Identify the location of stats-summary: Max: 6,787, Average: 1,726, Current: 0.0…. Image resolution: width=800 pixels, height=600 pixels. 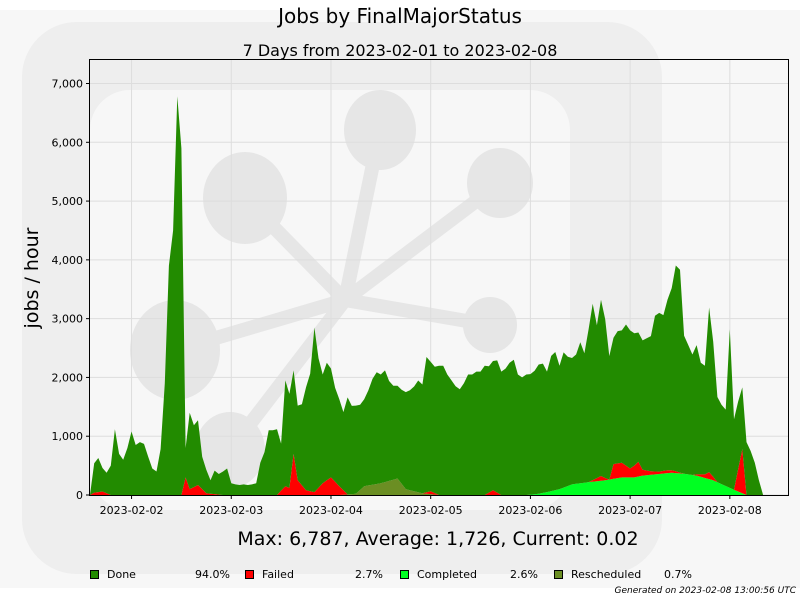
(438, 539).